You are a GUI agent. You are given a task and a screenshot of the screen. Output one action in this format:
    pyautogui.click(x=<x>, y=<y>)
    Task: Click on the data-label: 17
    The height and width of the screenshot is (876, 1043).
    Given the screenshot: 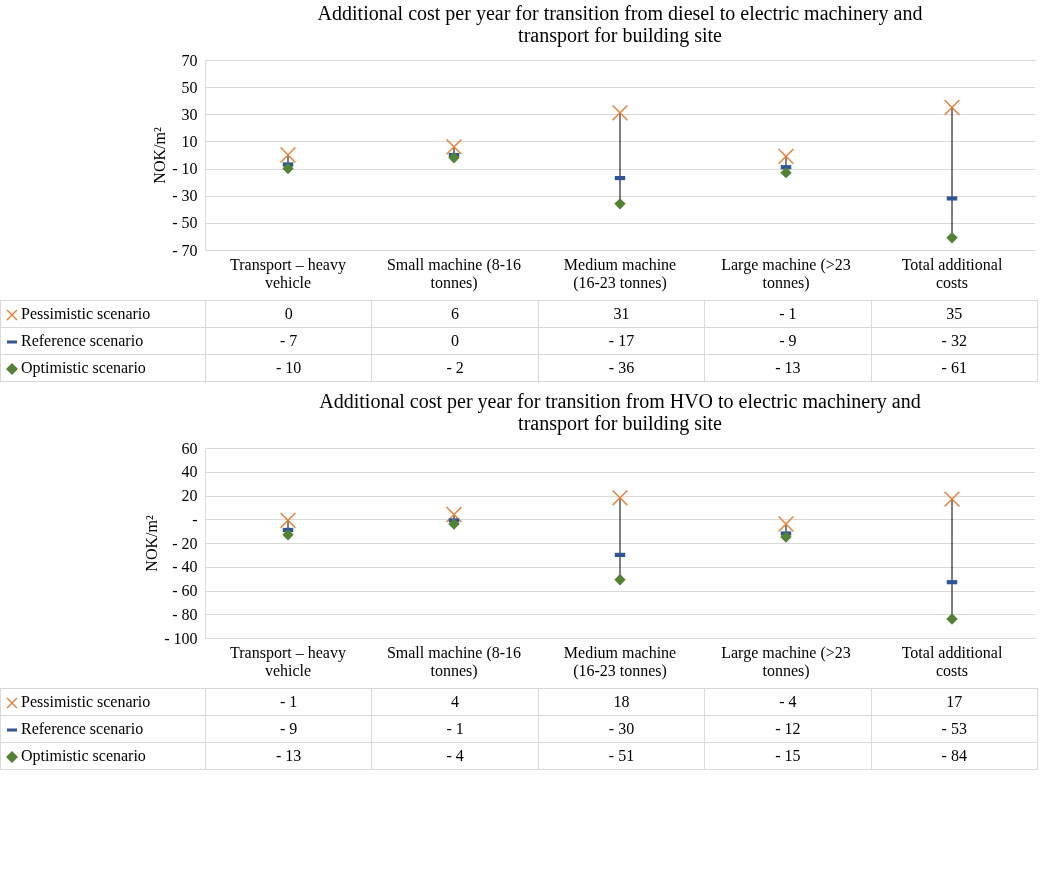 What is the action you would take?
    pyautogui.click(x=954, y=702)
    